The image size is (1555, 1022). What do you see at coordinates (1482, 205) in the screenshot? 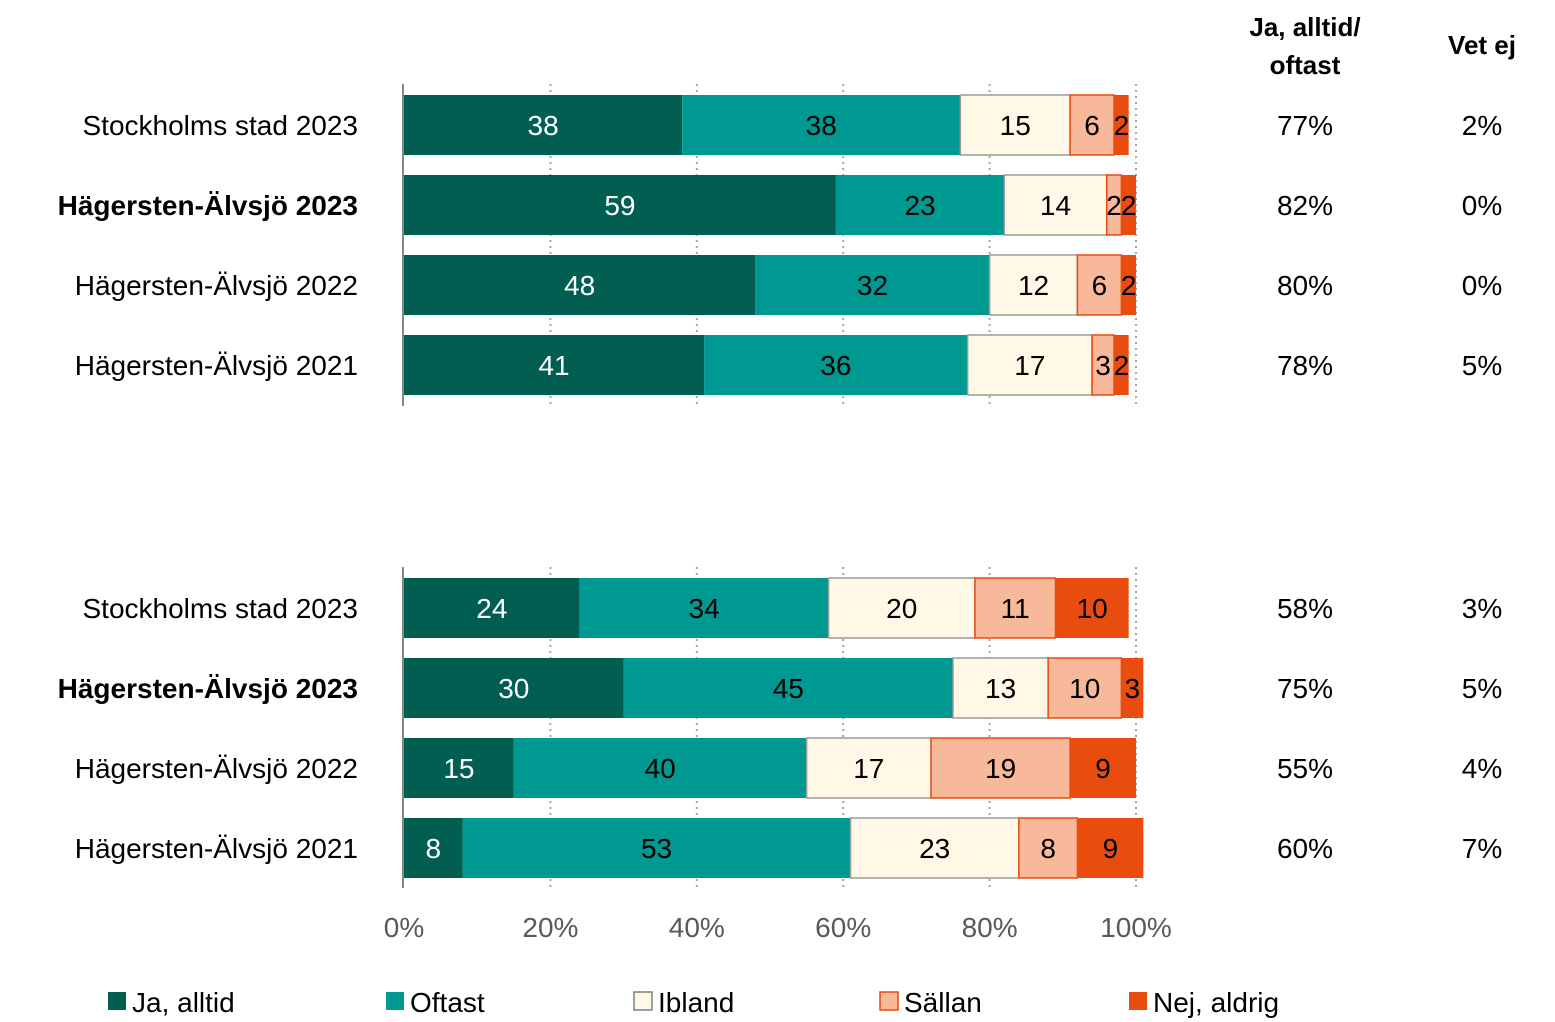
I see `vet-ej-value: 0%` at bounding box center [1482, 205].